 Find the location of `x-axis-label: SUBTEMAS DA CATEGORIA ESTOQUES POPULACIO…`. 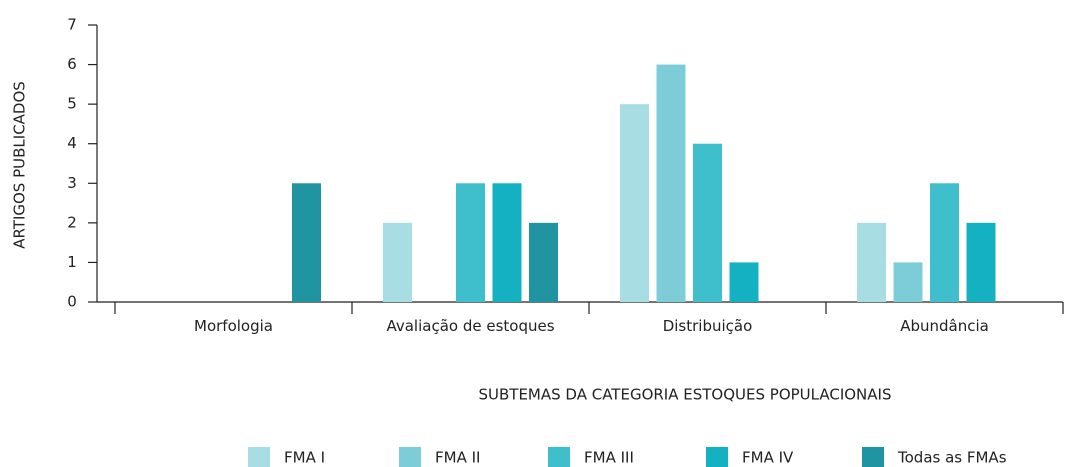

x-axis-label: SUBTEMAS DA CATEGORIA ESTOQUES POPULACIO… is located at coordinates (685, 395).